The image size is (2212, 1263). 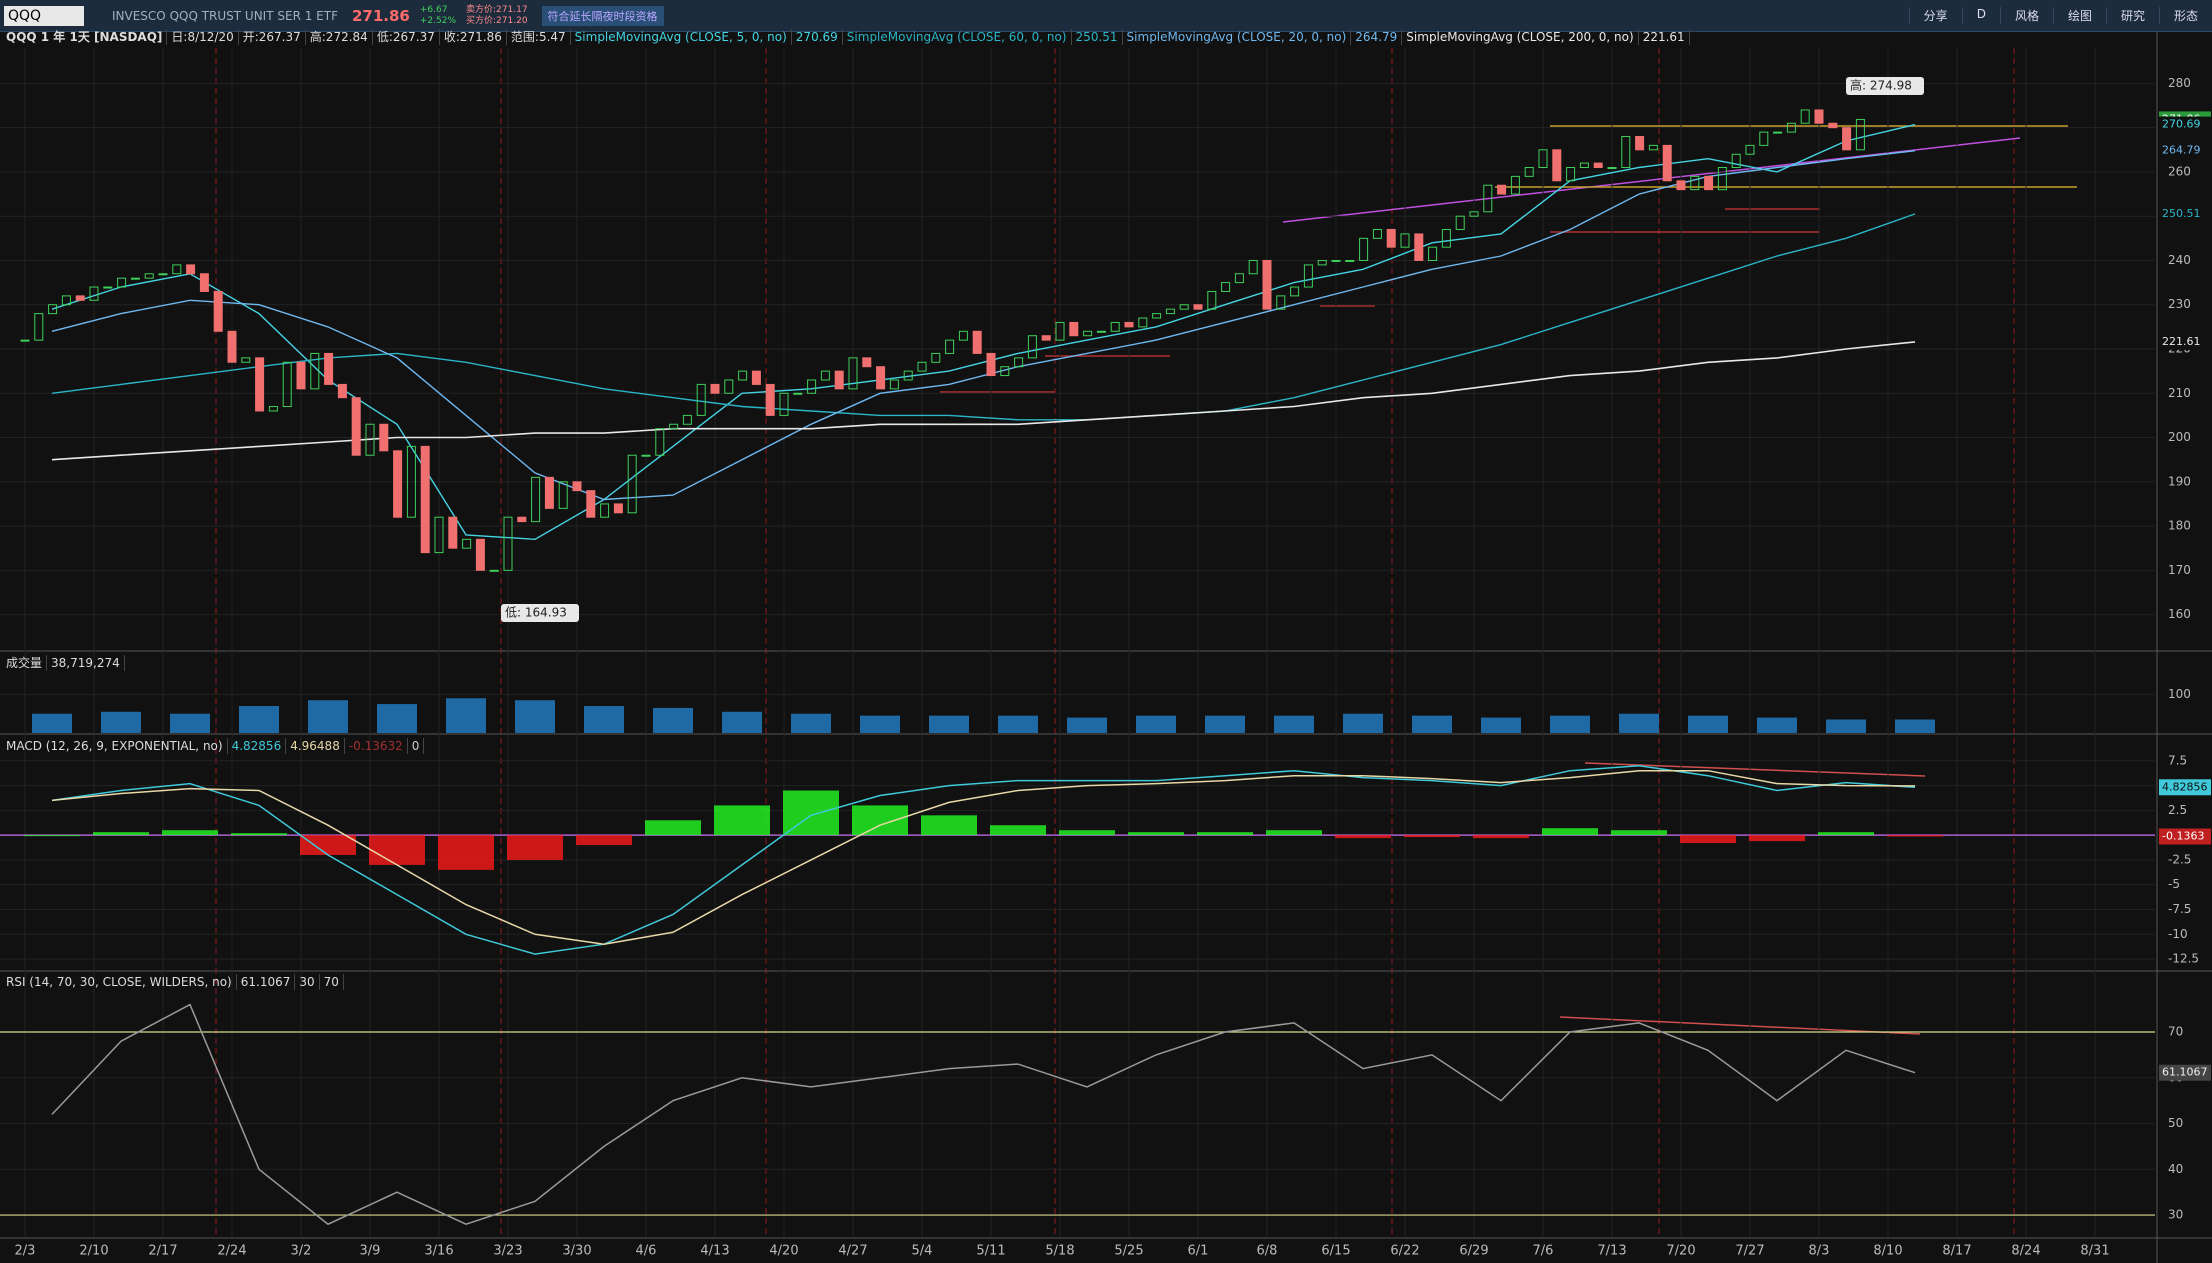 What do you see at coordinates (1749, 1251) in the screenshot?
I see `x-tick-label: 7/27` at bounding box center [1749, 1251].